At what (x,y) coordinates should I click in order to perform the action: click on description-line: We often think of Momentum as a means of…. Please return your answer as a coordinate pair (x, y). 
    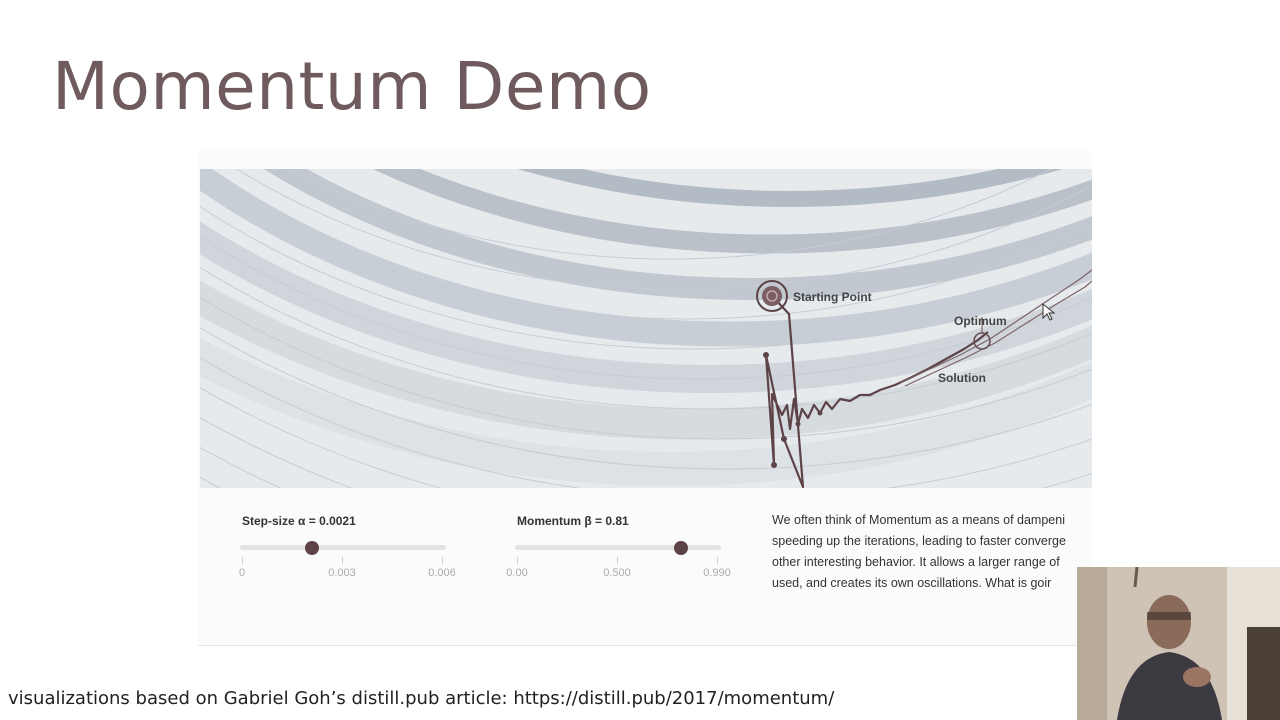
    Looking at the image, I should click on (918, 520).